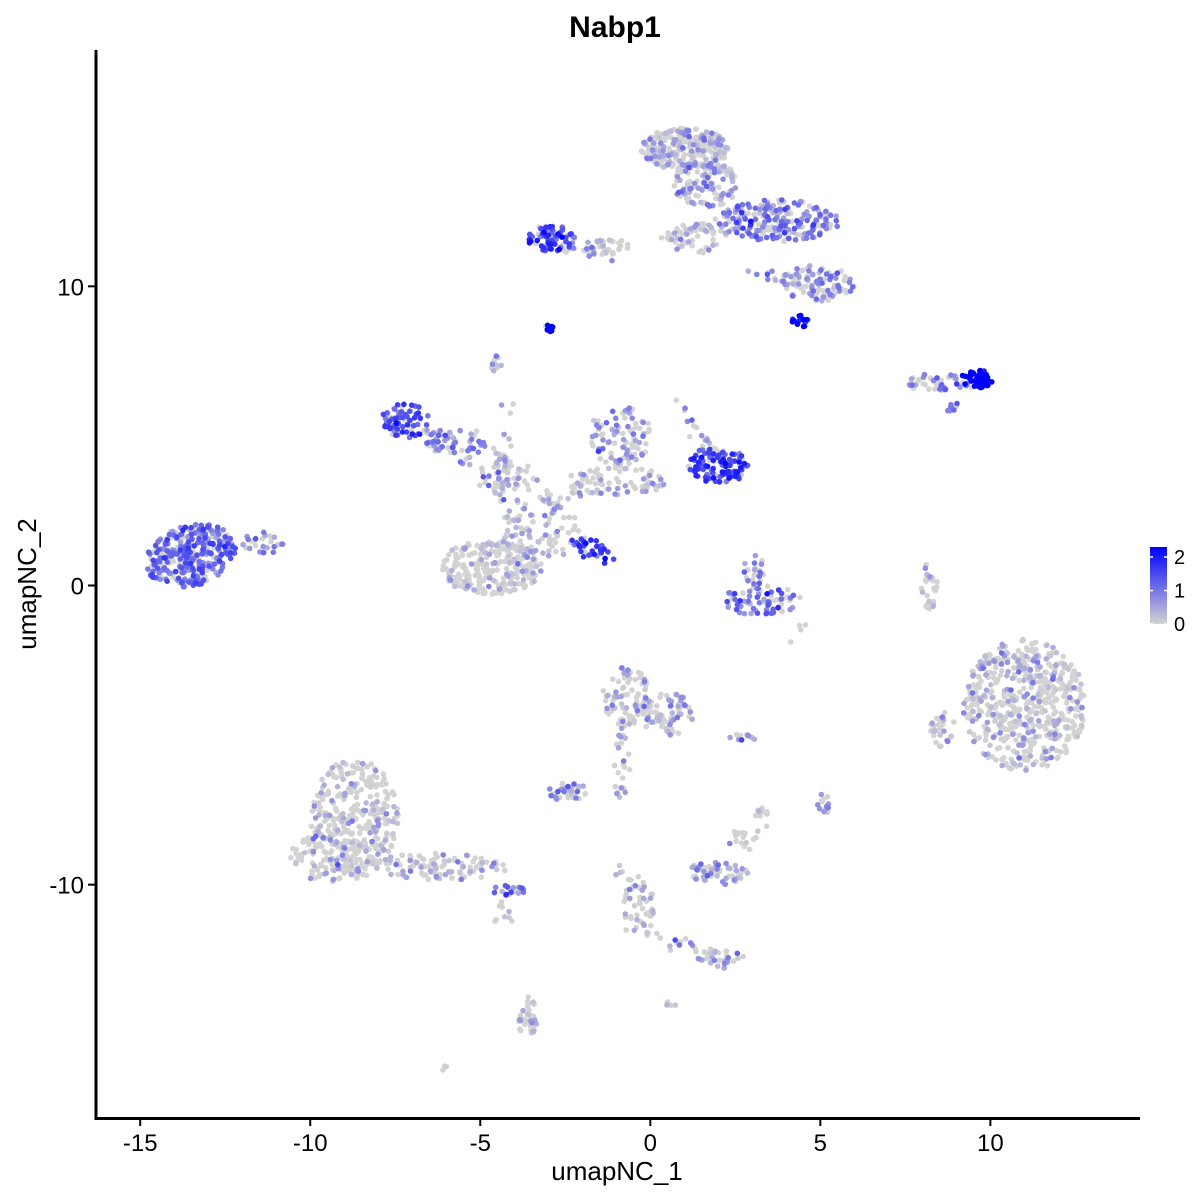 The width and height of the screenshot is (1200, 1200). What do you see at coordinates (1167, 591) in the screenshot?
I see `color-legend: 0 1 2` at bounding box center [1167, 591].